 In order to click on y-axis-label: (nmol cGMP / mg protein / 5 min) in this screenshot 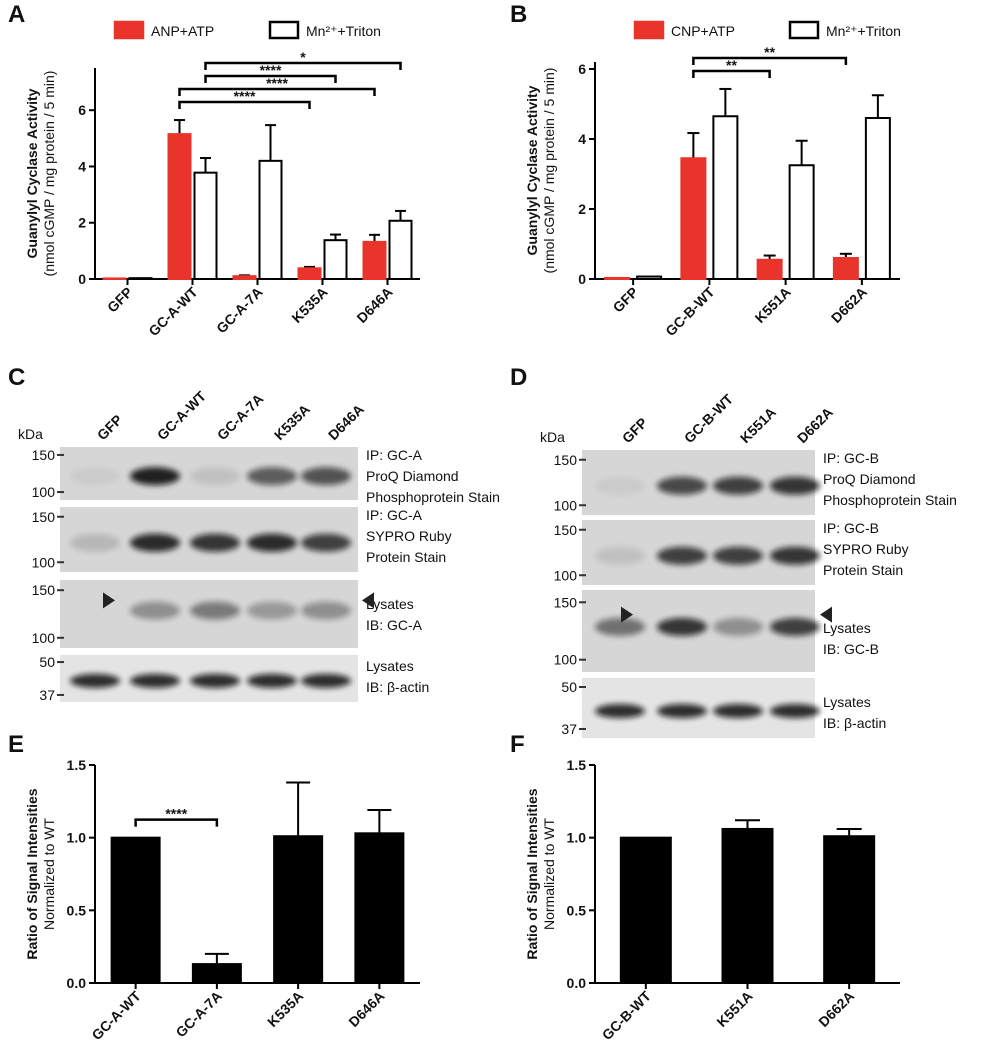, I will do `click(549, 171)`.